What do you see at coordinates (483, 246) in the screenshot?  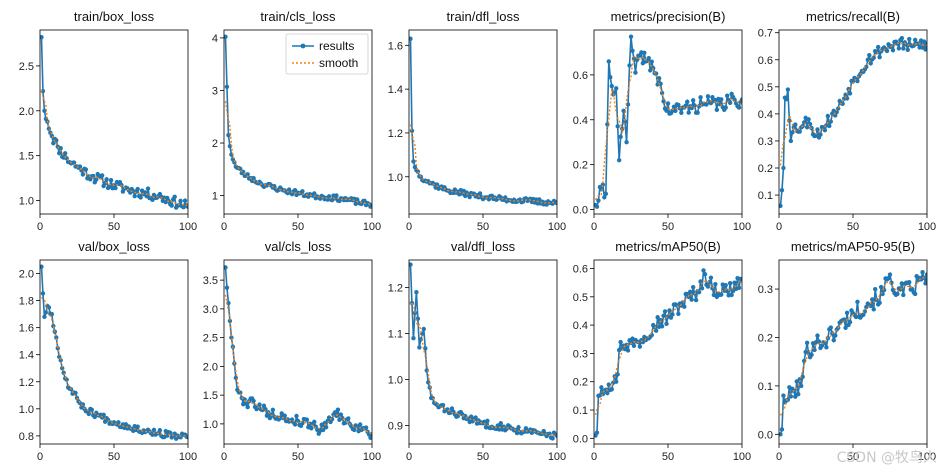 I see `subplot-title: val/dfl_loss` at bounding box center [483, 246].